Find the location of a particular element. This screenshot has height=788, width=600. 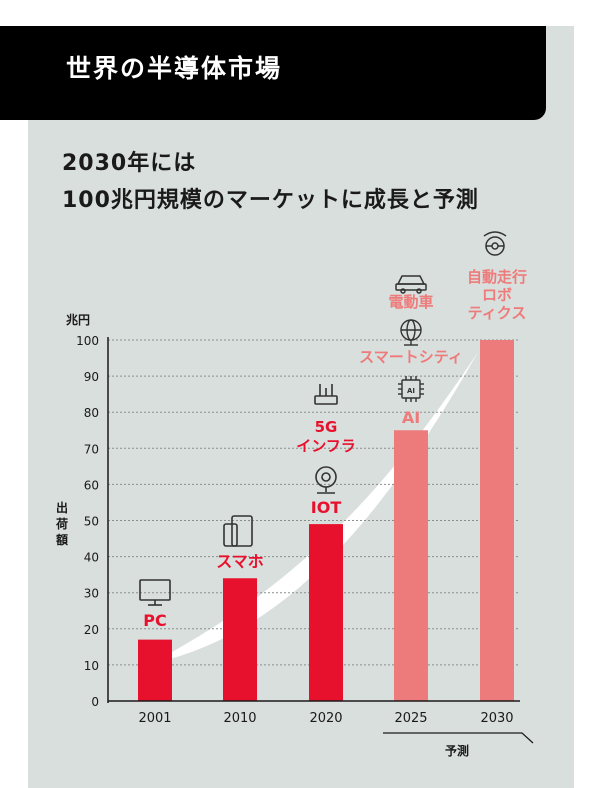

annotation-label: 電動車 is located at coordinates (410, 302).